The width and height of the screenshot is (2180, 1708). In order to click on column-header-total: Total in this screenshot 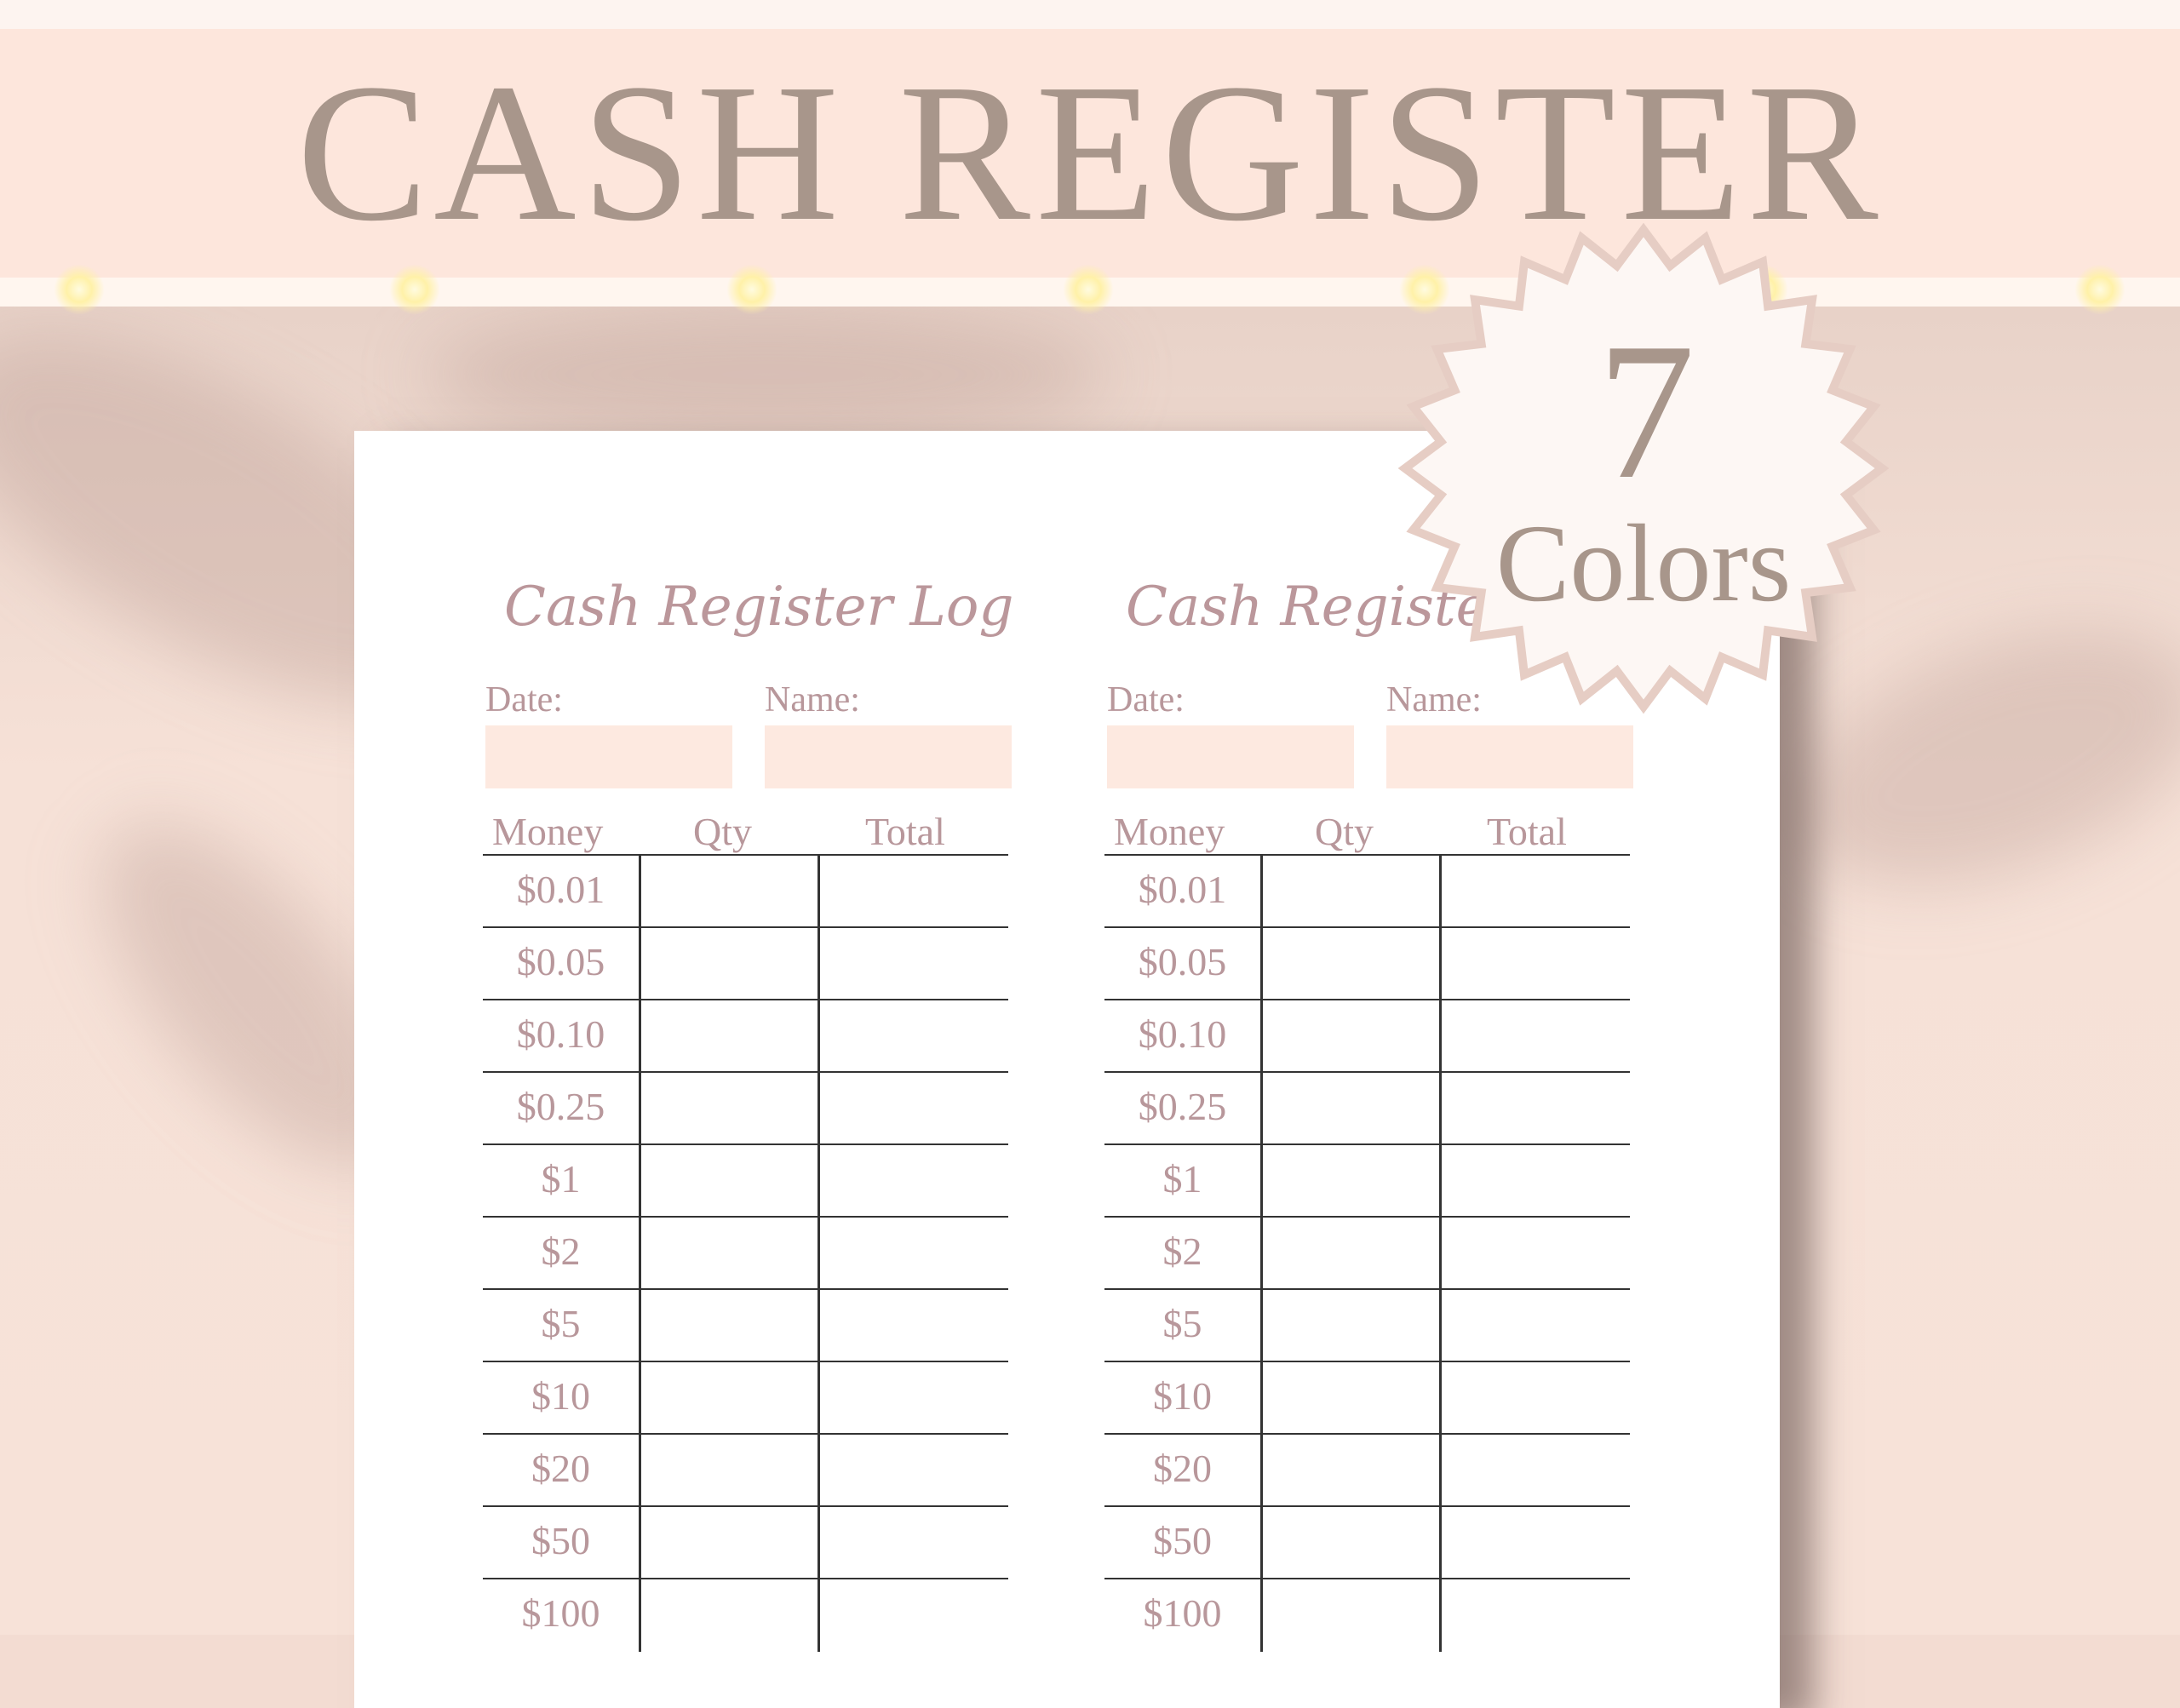, I will do `click(905, 832)`.